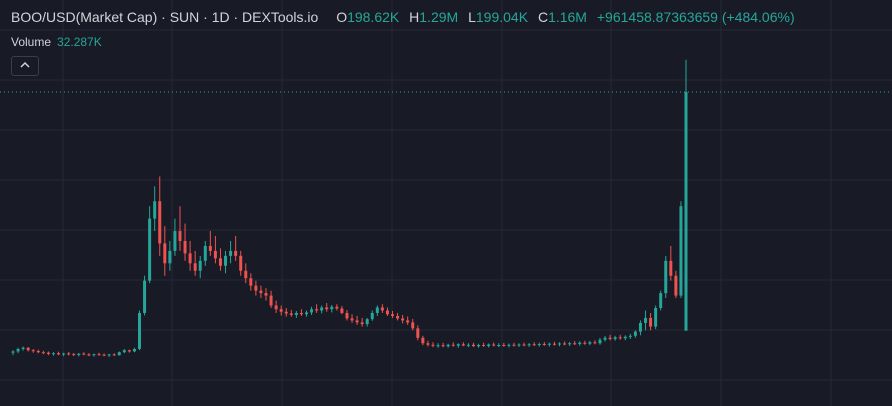  I want to click on chevron-up-icon, so click(25, 64).